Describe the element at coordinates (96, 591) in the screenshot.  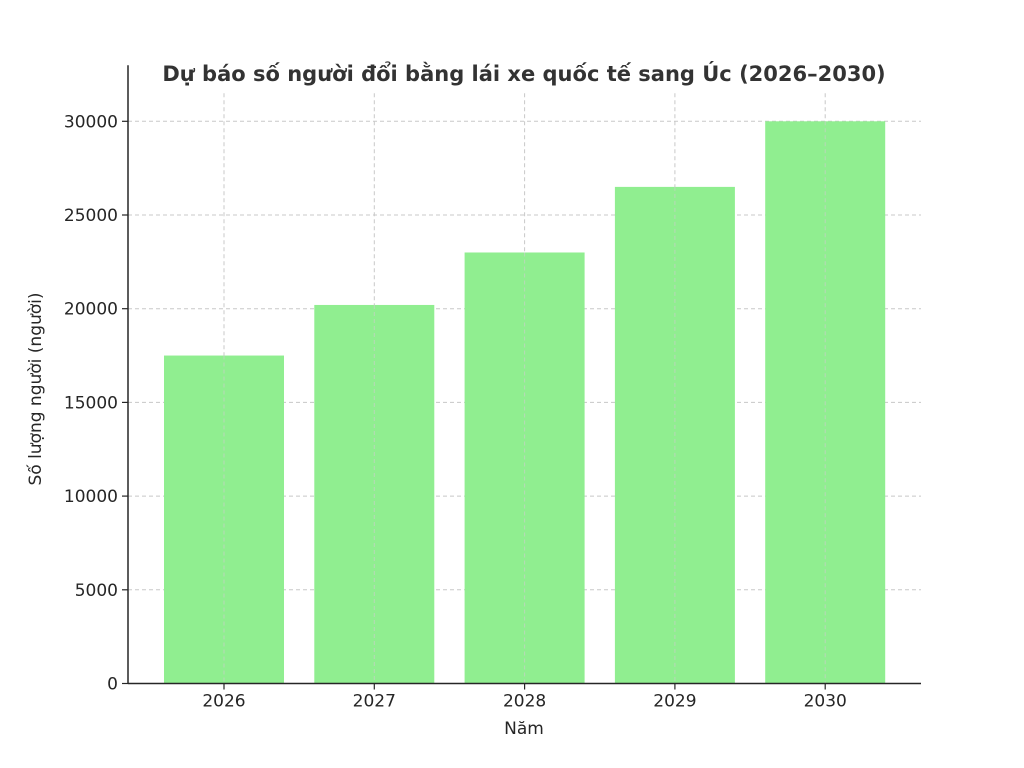
I see `y-tick-label: 5000` at that location.